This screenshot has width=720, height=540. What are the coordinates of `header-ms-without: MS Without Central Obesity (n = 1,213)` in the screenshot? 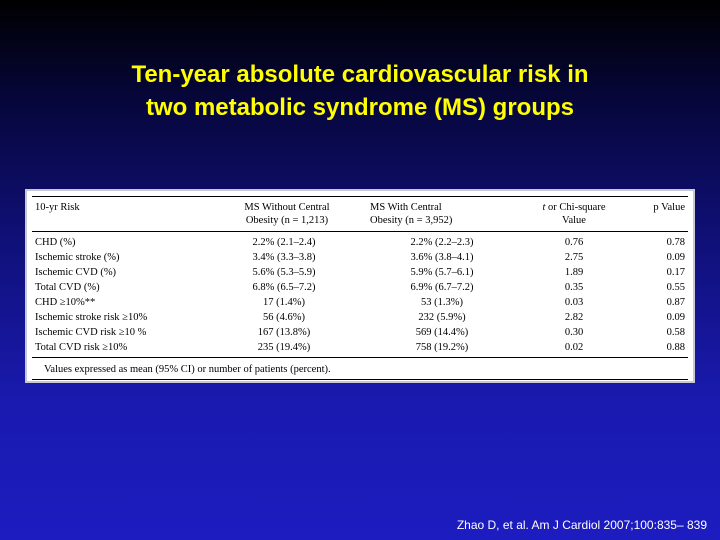 It's located at (284, 214).